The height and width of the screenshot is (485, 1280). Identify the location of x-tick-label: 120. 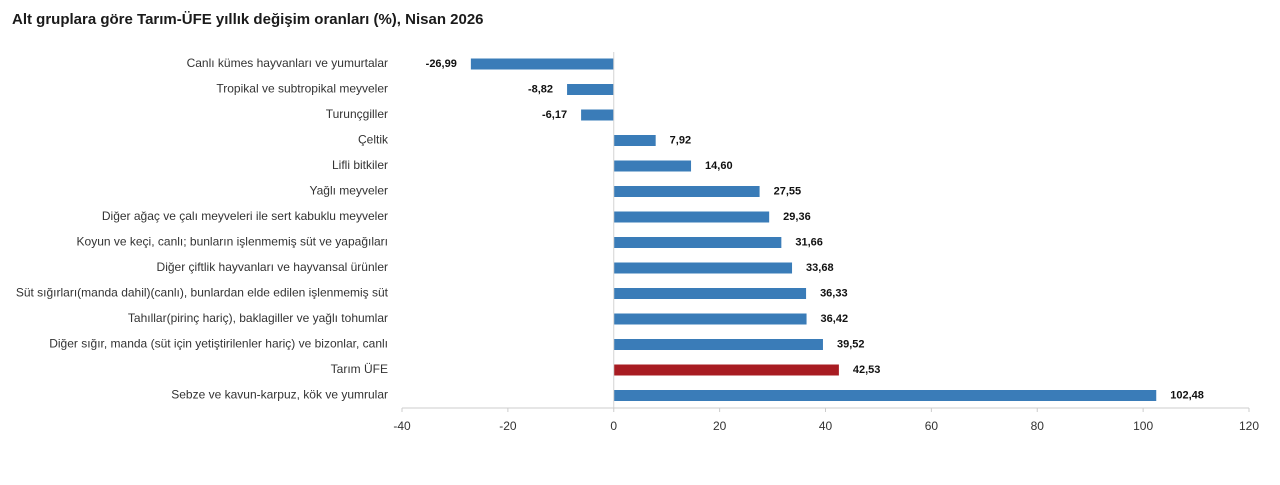
(1249, 426).